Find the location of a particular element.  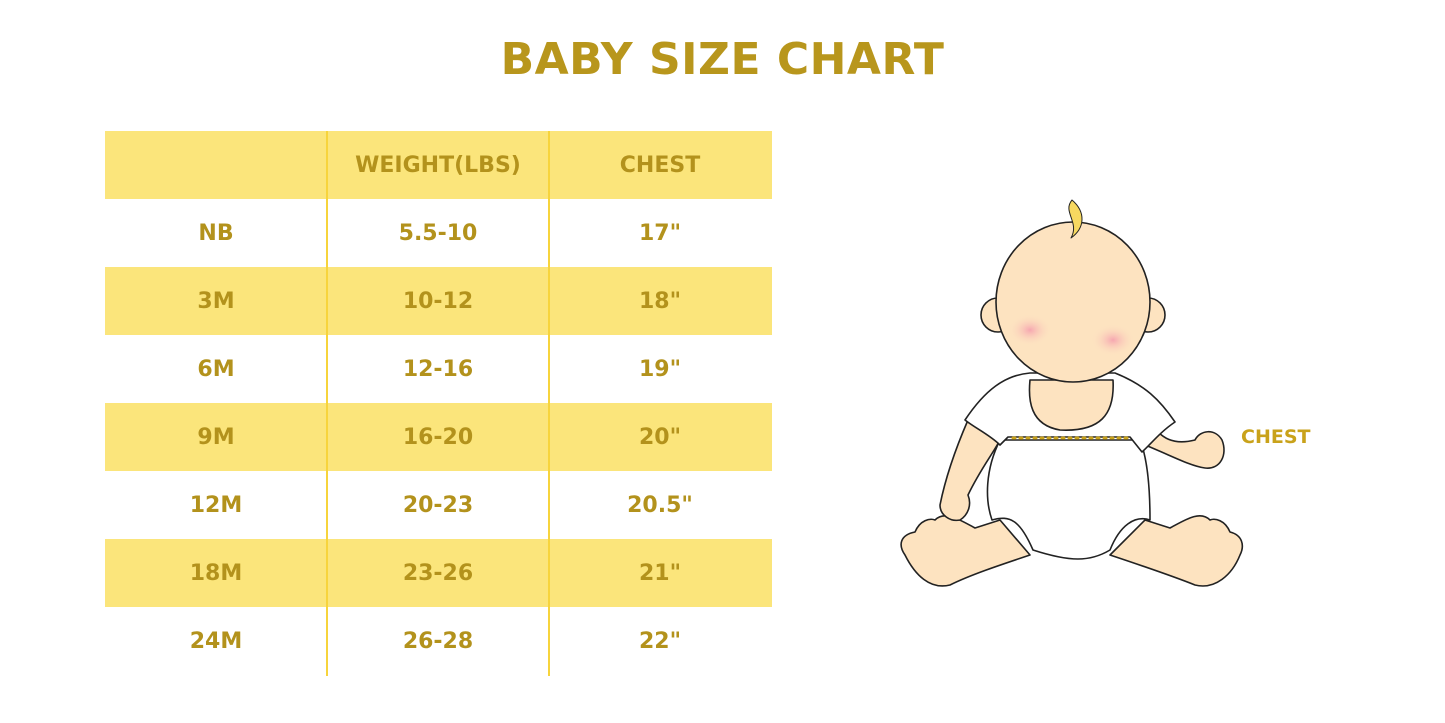

table-row: 6M 12-16 19" is located at coordinates (438, 369).